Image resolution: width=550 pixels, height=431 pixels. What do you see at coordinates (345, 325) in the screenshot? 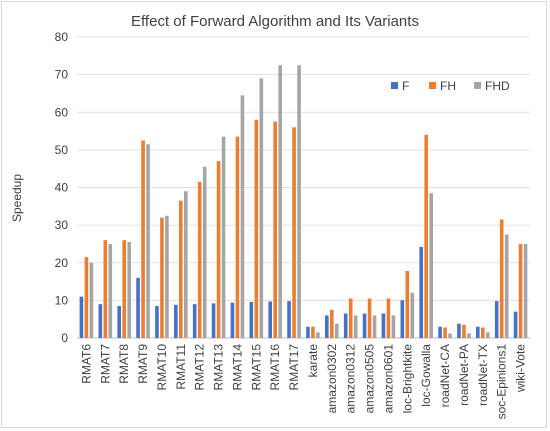
I see `bar-f-amazon0312` at bounding box center [345, 325].